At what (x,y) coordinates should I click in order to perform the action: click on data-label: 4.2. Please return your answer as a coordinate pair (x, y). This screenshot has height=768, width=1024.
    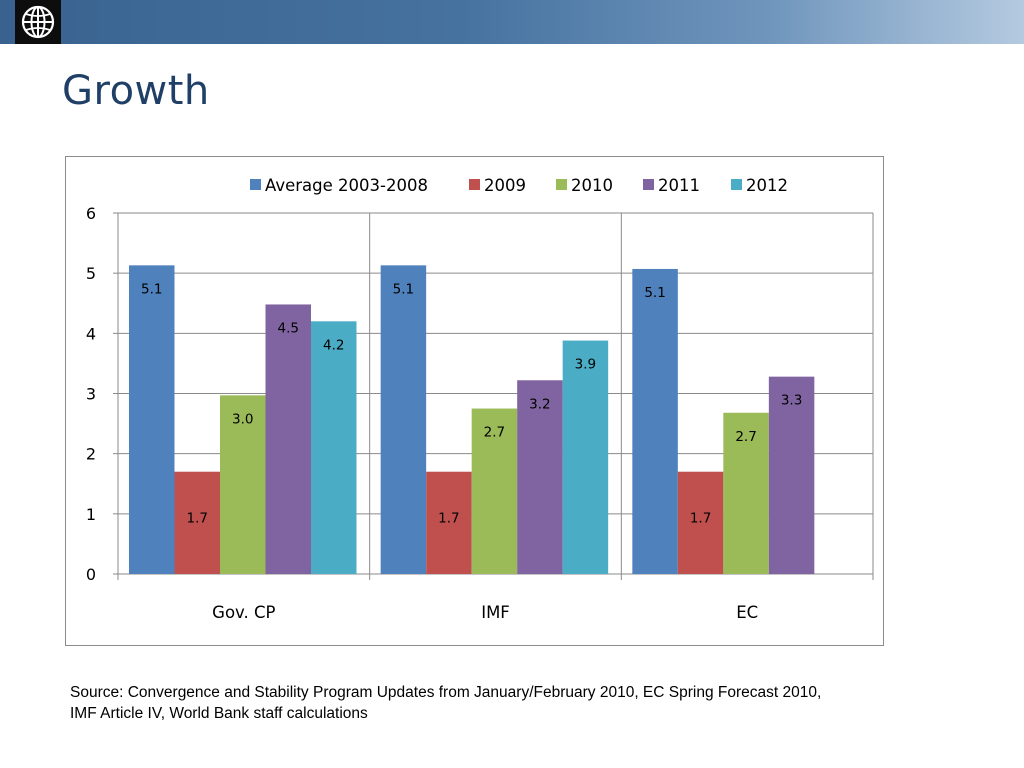
    Looking at the image, I should click on (333, 345).